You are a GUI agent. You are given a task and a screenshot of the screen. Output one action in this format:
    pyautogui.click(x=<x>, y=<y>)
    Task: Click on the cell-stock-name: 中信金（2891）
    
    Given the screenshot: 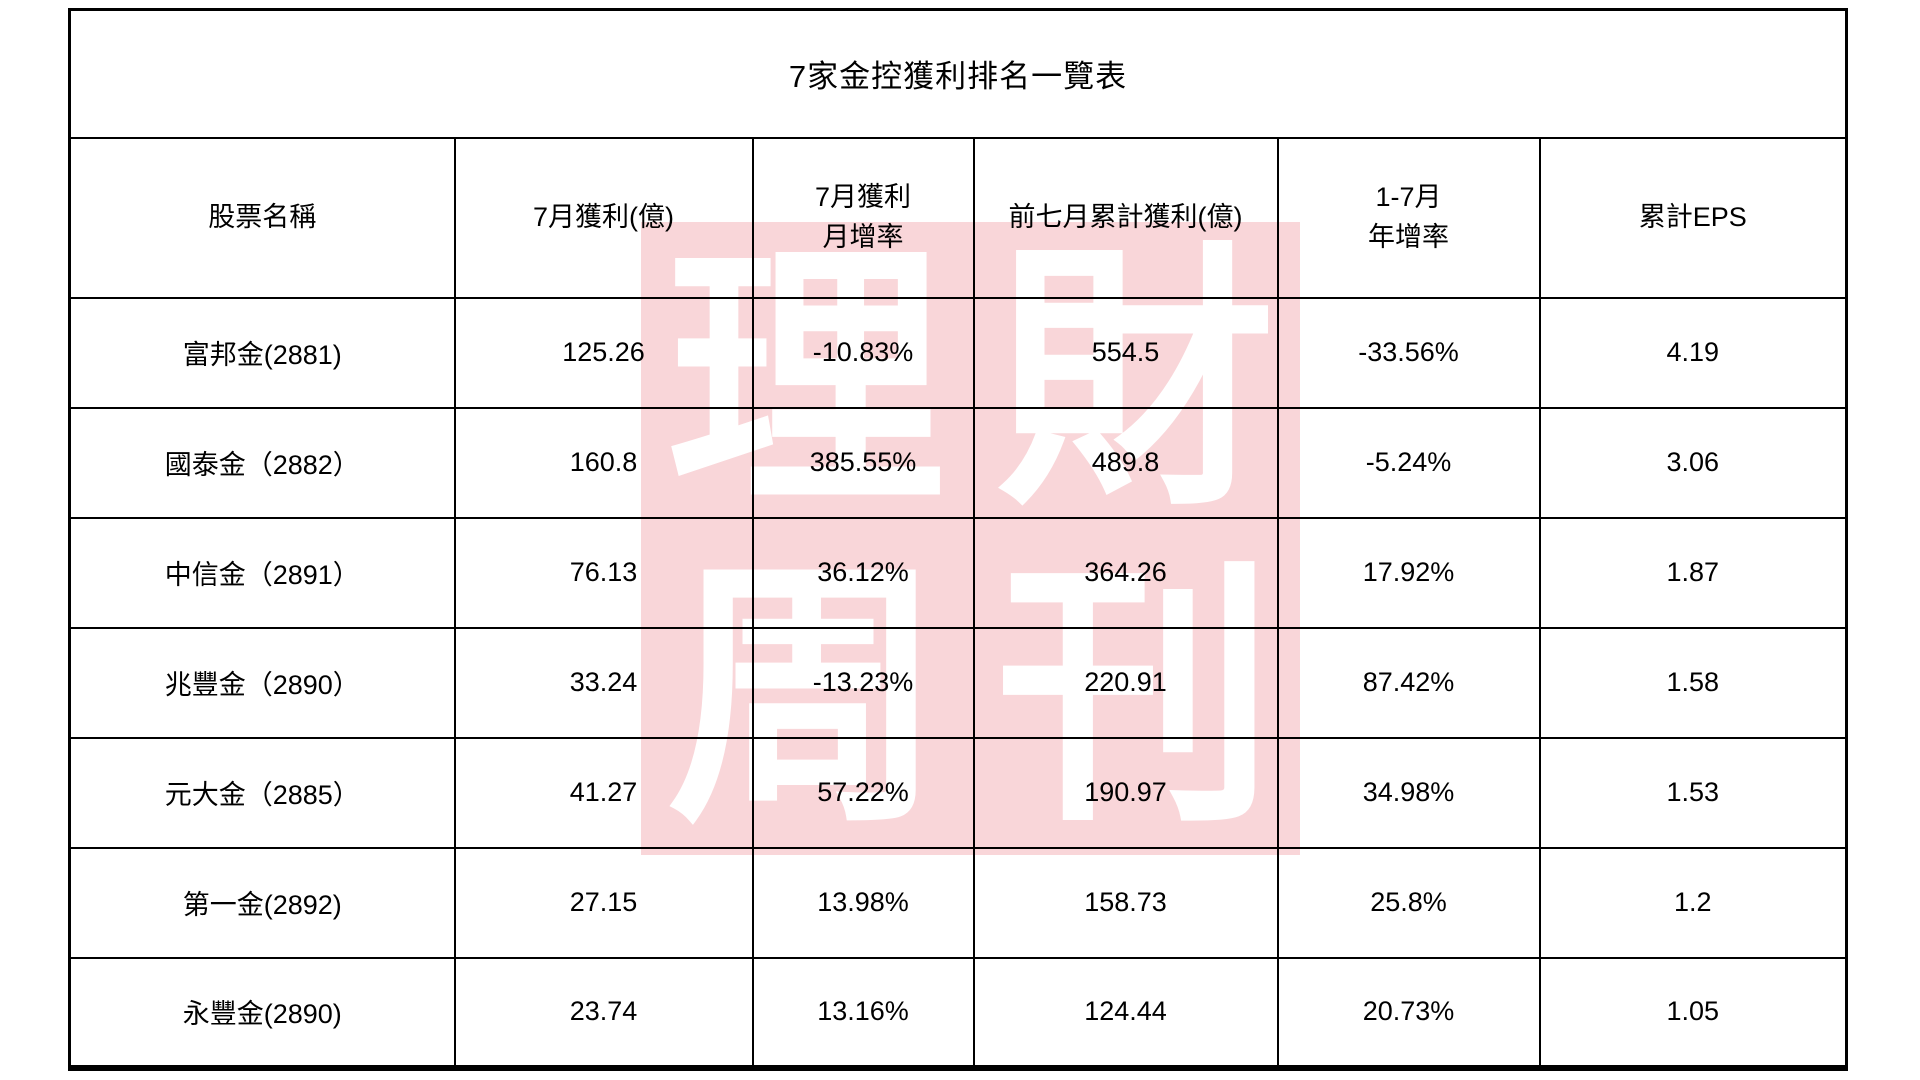 What is the action you would take?
    pyautogui.click(x=262, y=572)
    